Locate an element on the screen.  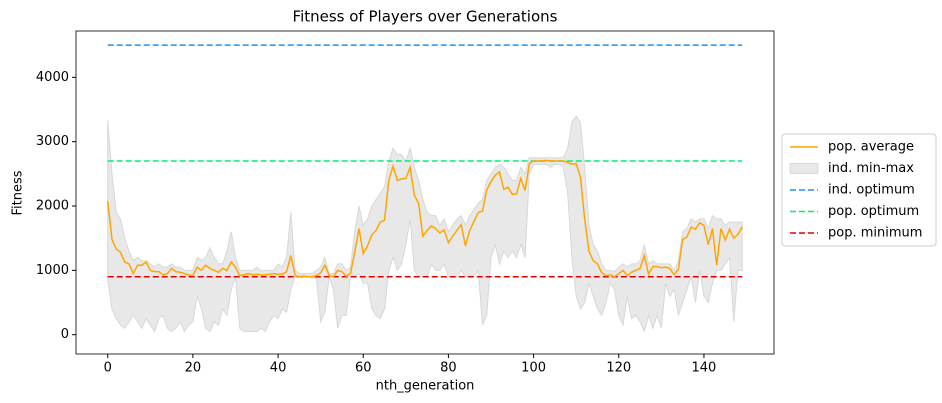
legend-box is located at coordinates (859, 190).